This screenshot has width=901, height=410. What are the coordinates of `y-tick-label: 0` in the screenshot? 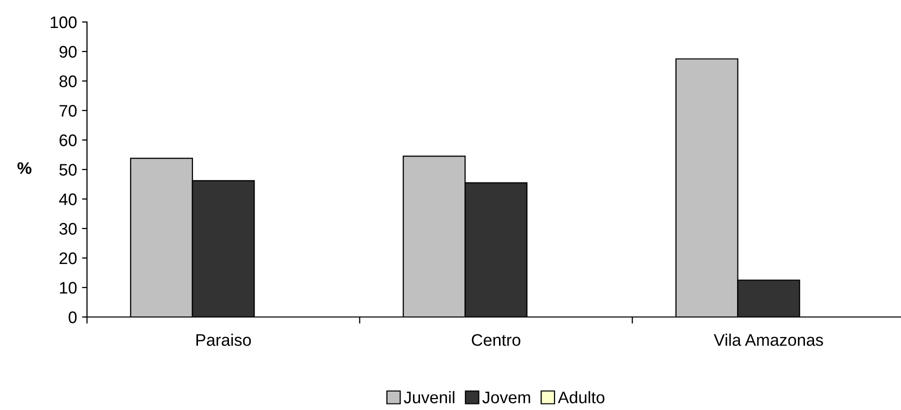 It's located at (72, 317).